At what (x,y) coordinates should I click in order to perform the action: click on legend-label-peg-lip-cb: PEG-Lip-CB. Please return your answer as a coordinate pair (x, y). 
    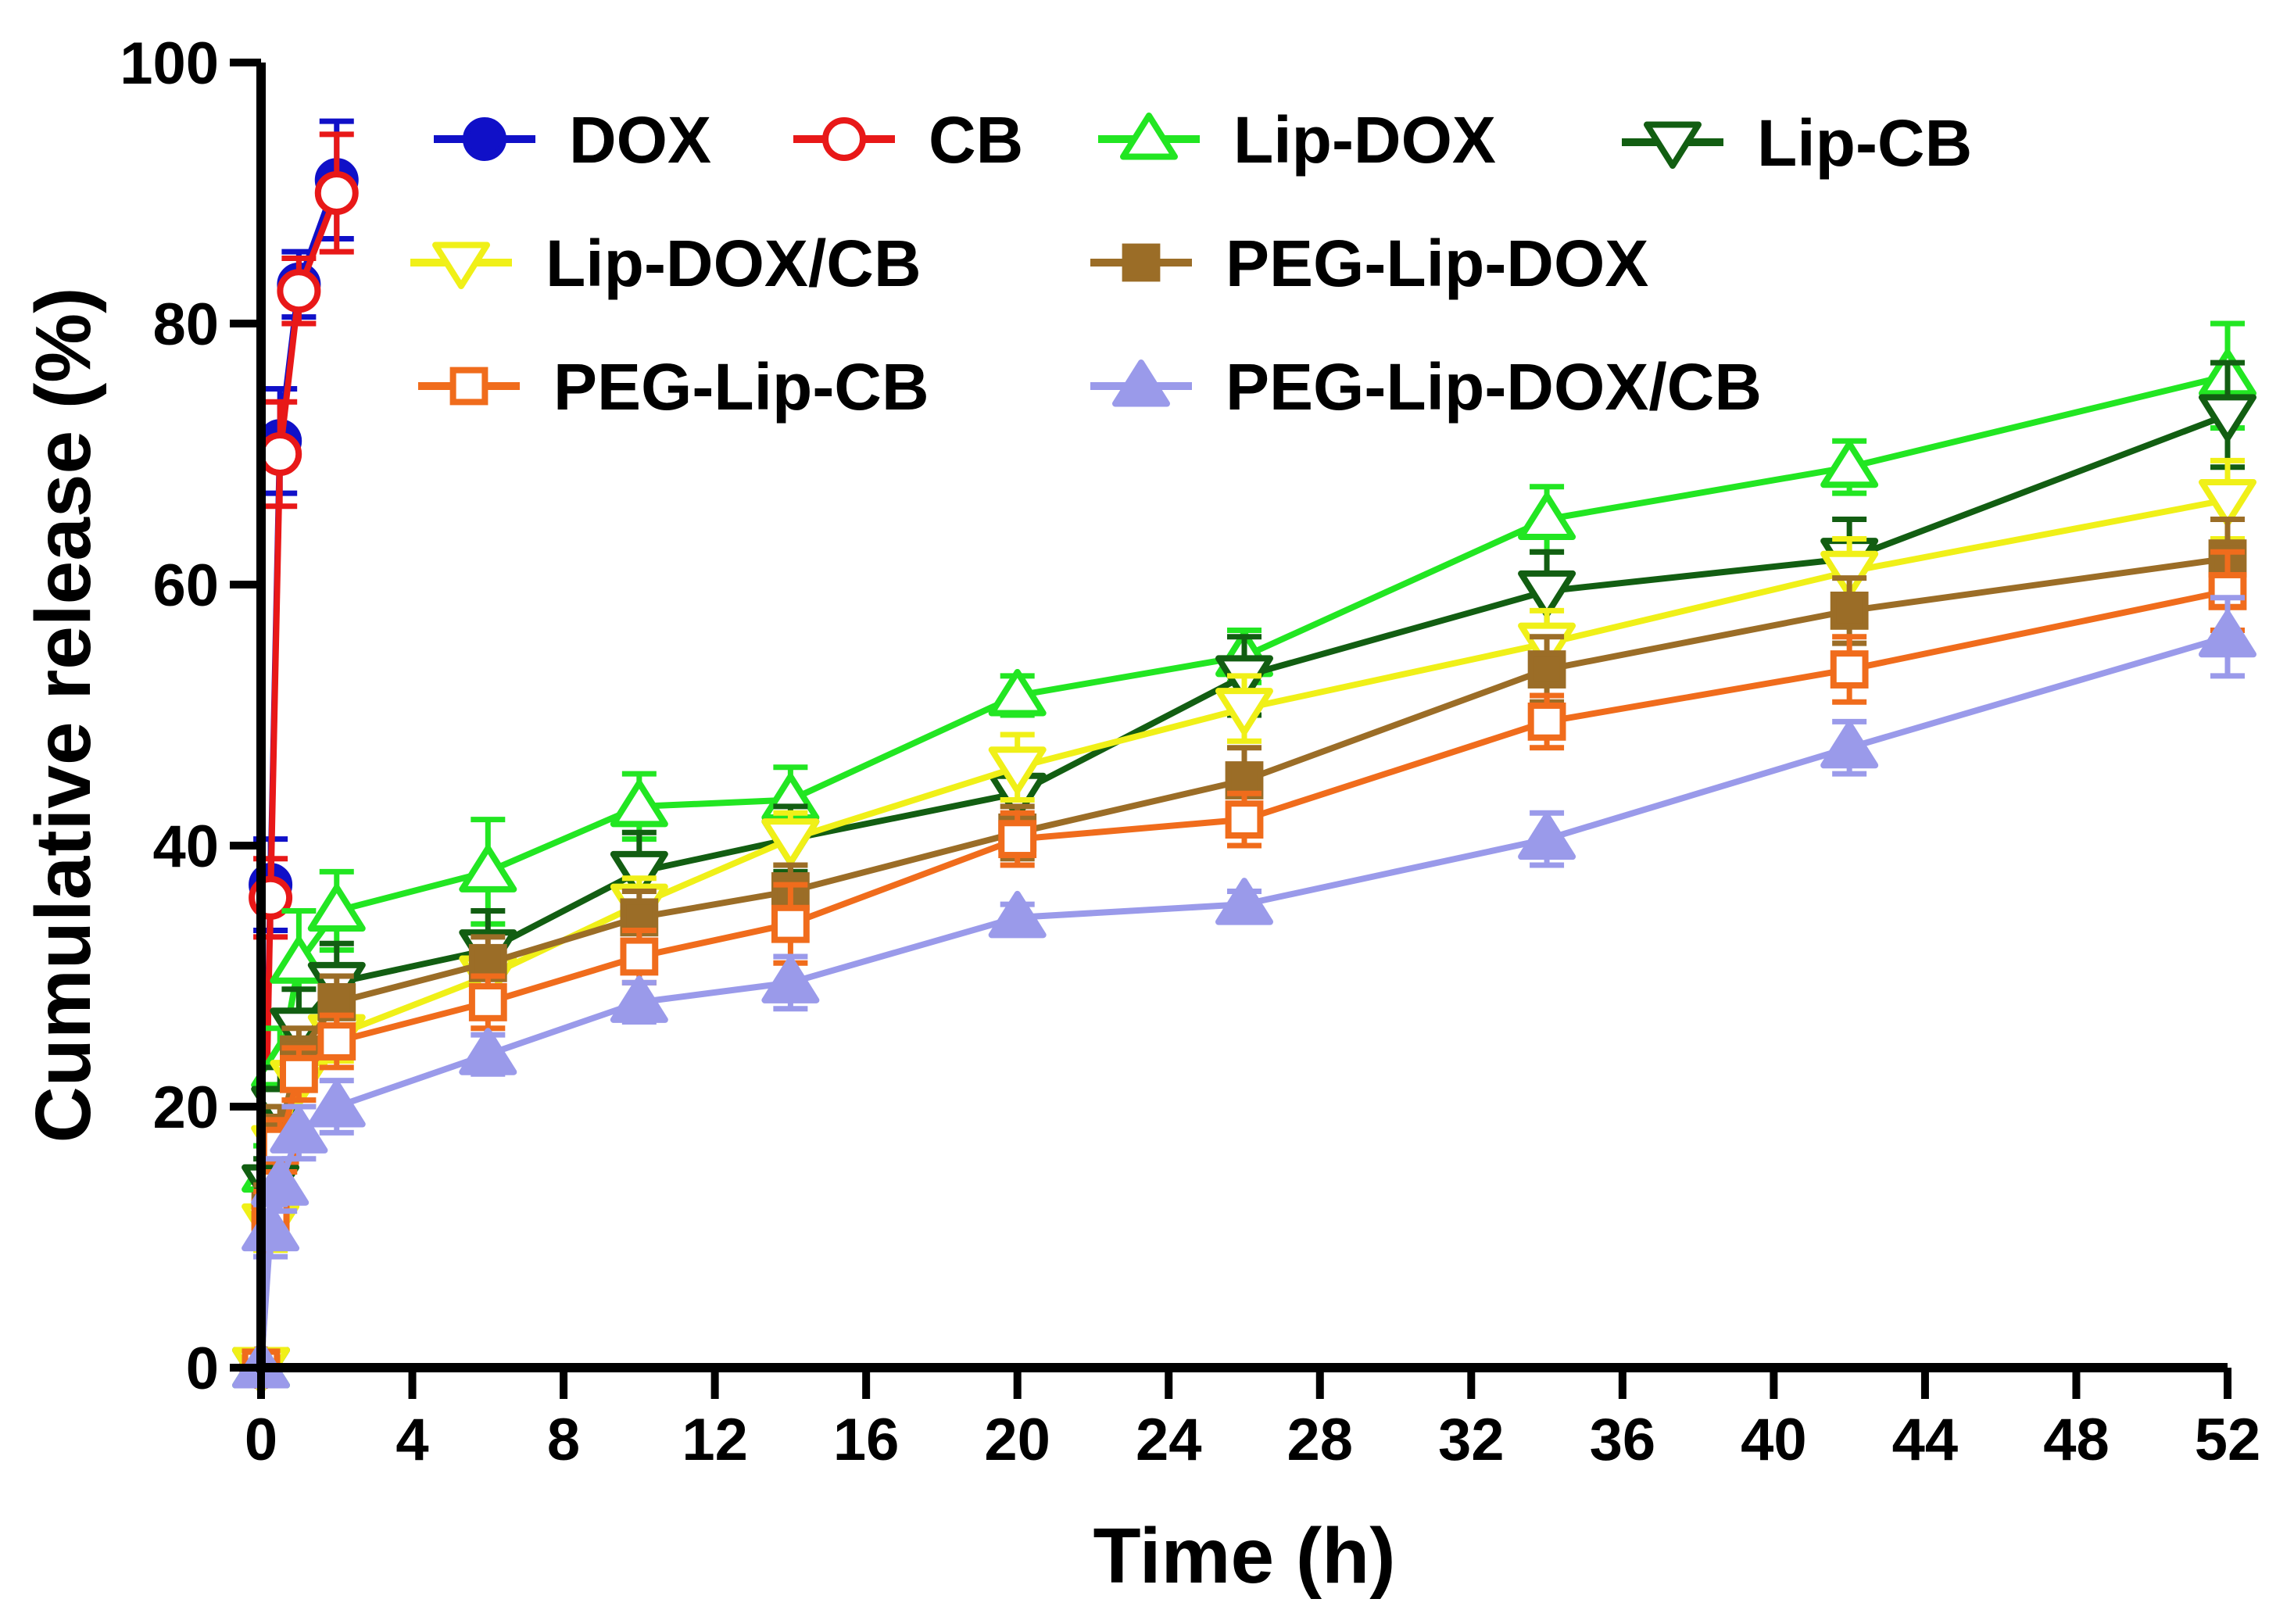
    Looking at the image, I should click on (741, 387).